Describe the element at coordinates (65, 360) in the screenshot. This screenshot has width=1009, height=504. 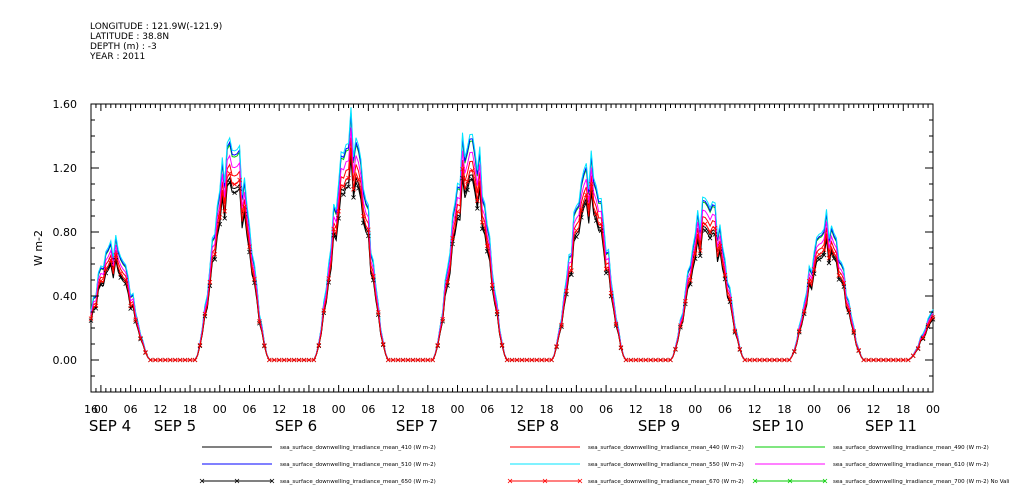
I see `y-tick-label: 0.00` at that location.